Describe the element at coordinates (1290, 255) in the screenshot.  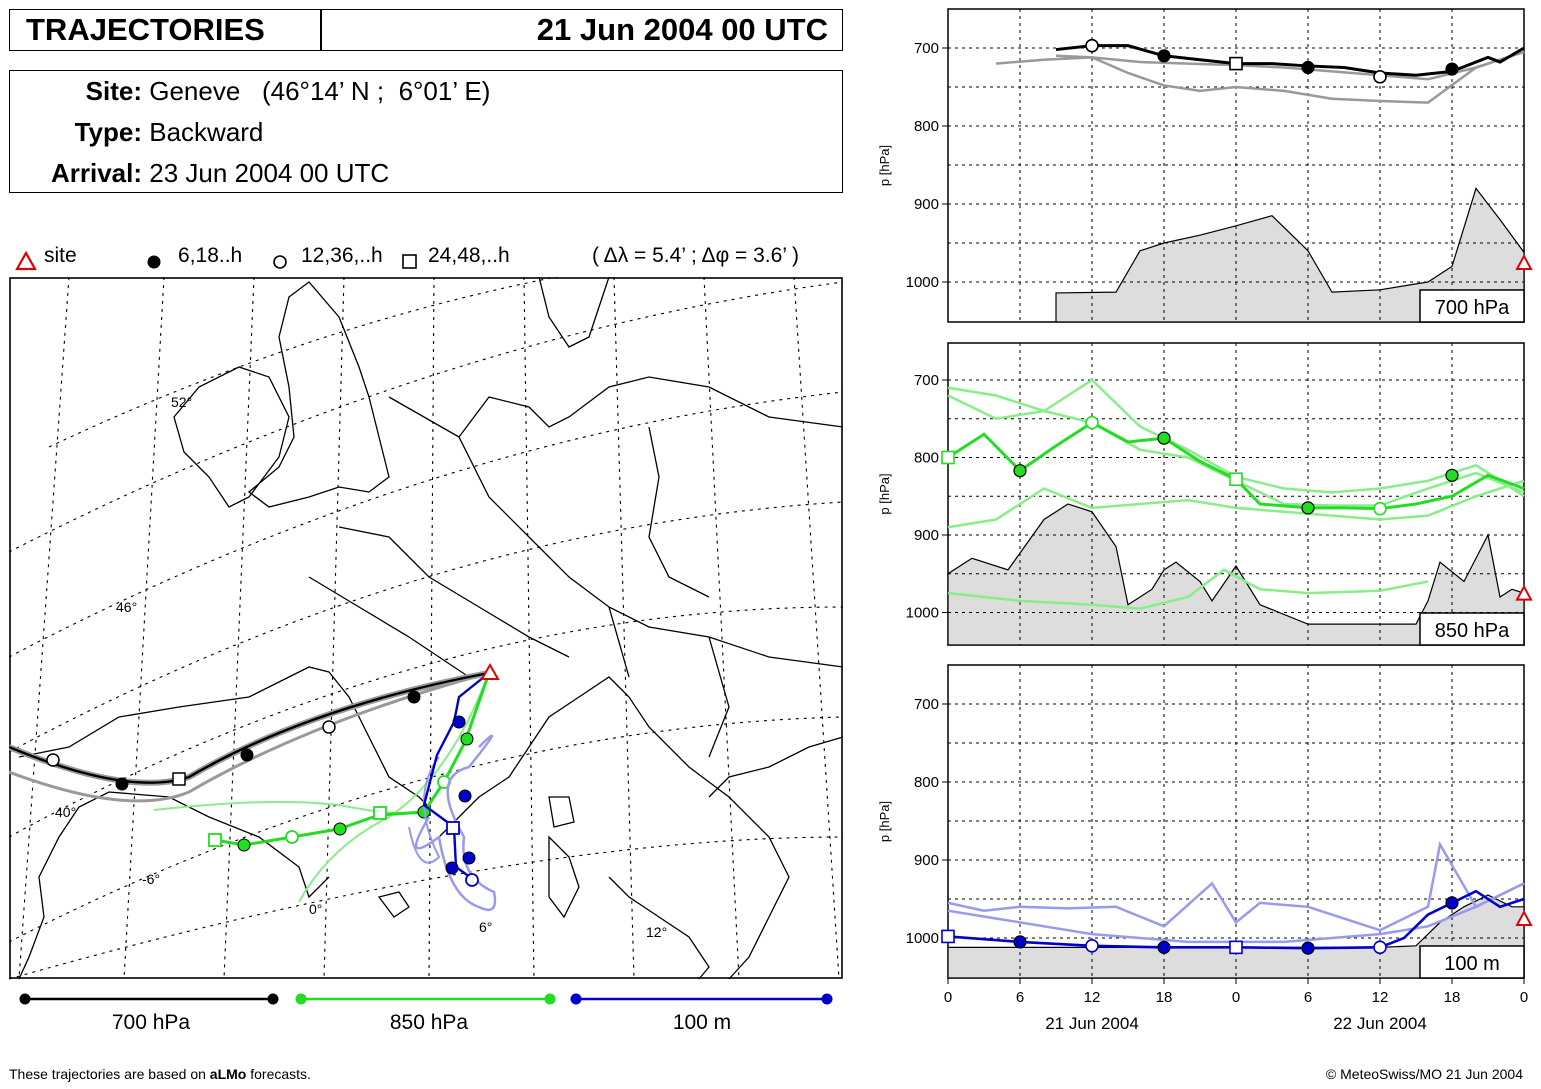
I see `terrain-area` at that location.